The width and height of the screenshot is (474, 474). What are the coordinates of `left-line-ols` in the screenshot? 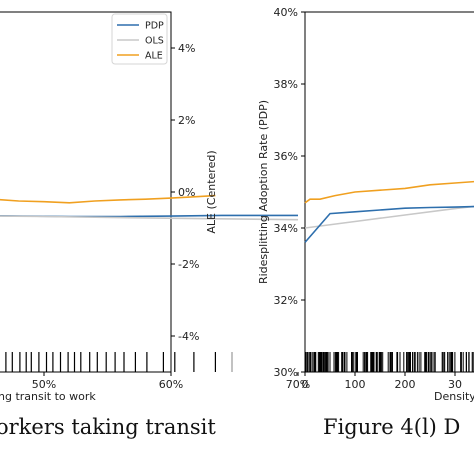 It's located at (149, 218).